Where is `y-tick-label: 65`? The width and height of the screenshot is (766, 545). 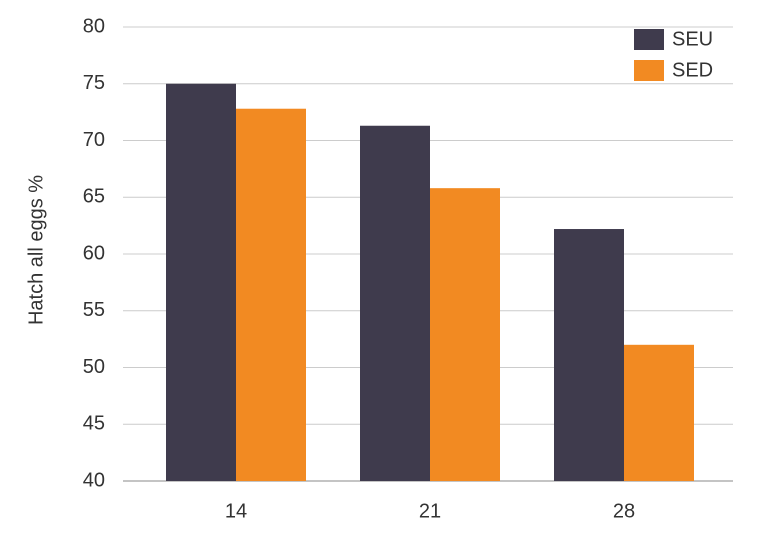
y-tick-label: 65 is located at coordinates (94, 197).